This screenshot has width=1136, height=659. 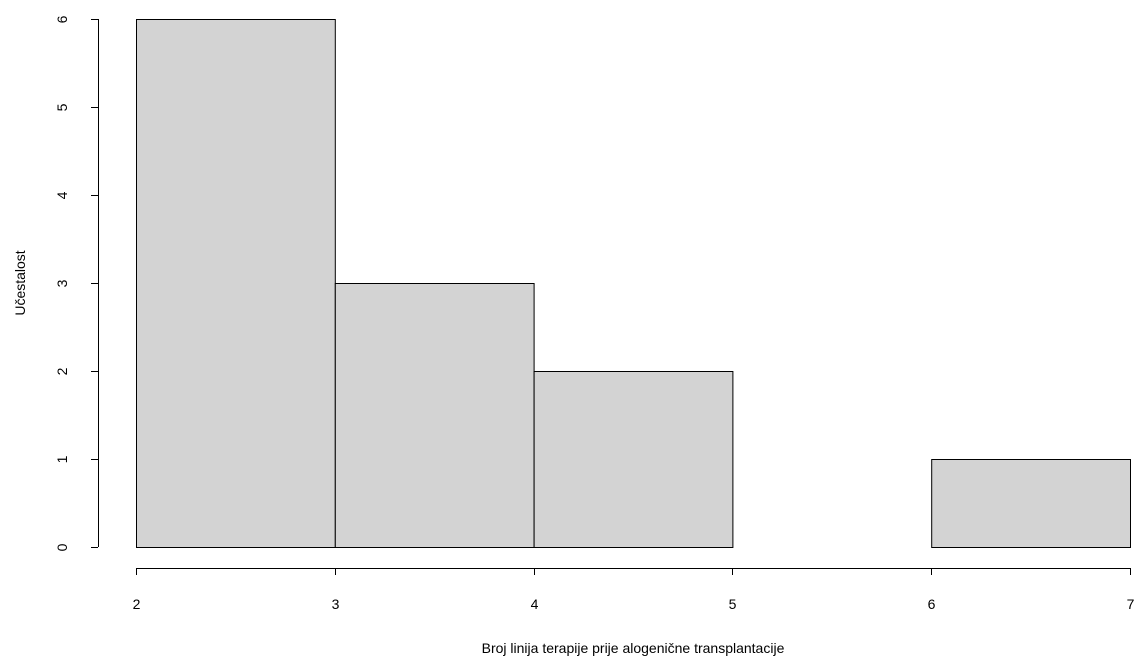 What do you see at coordinates (733, 604) in the screenshot?
I see `x-tick-label: 5` at bounding box center [733, 604].